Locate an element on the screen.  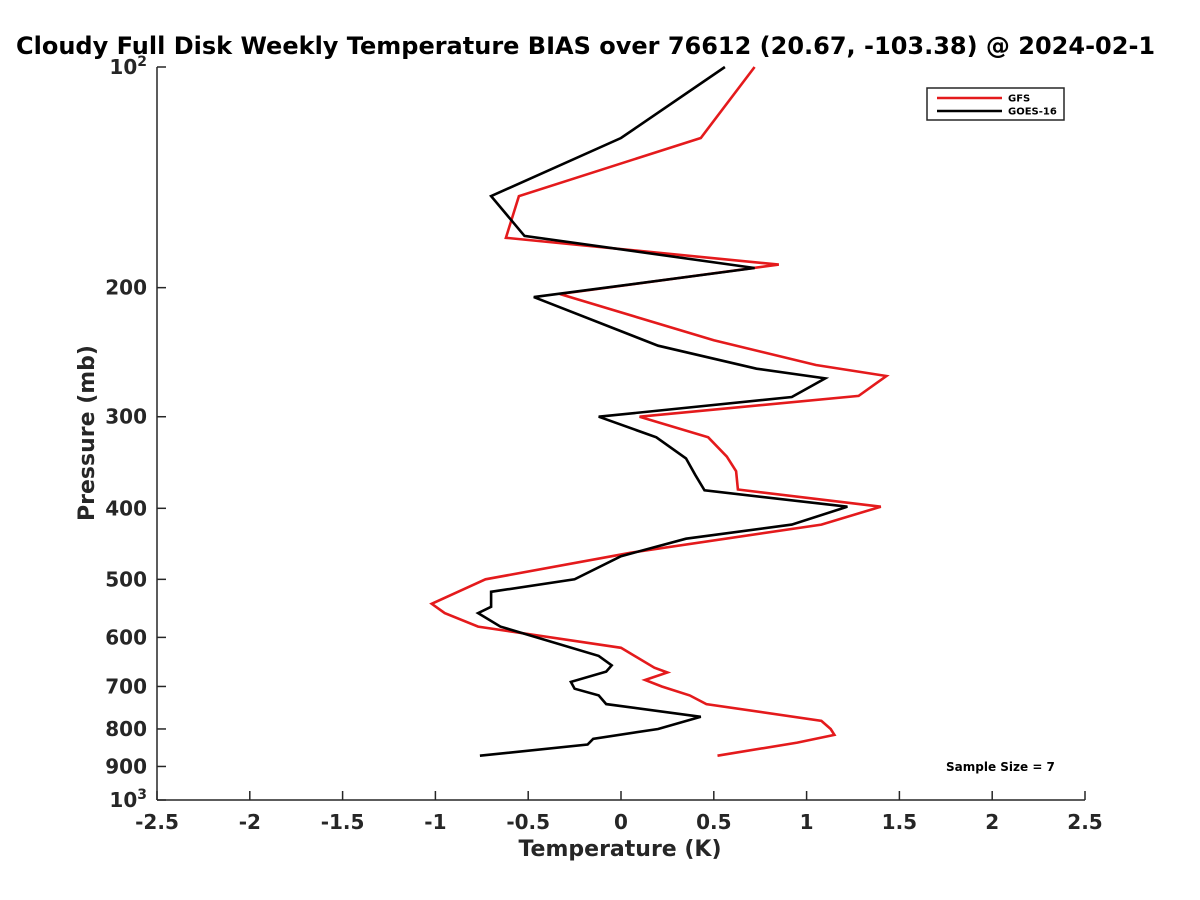
y-tick-label: 800 is located at coordinates (126, 729).